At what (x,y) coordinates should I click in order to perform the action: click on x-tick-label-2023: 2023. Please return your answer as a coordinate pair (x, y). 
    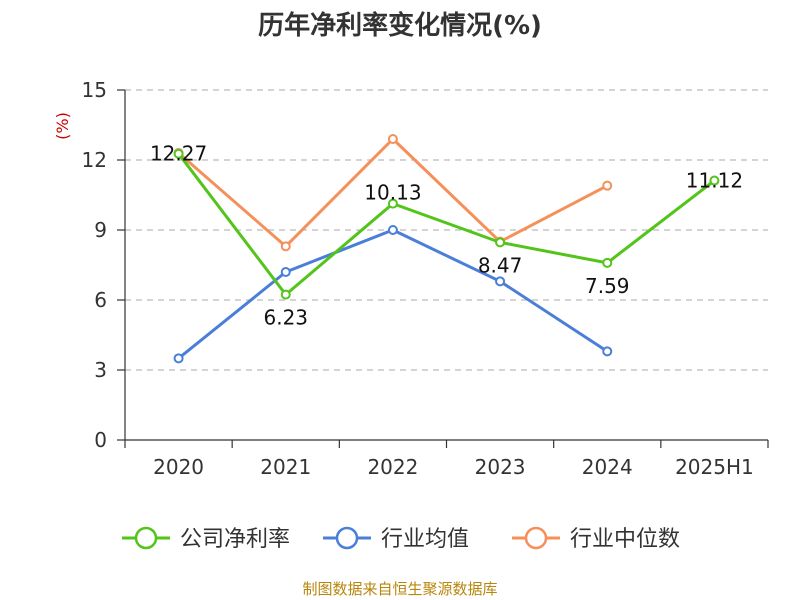
    Looking at the image, I should click on (500, 467).